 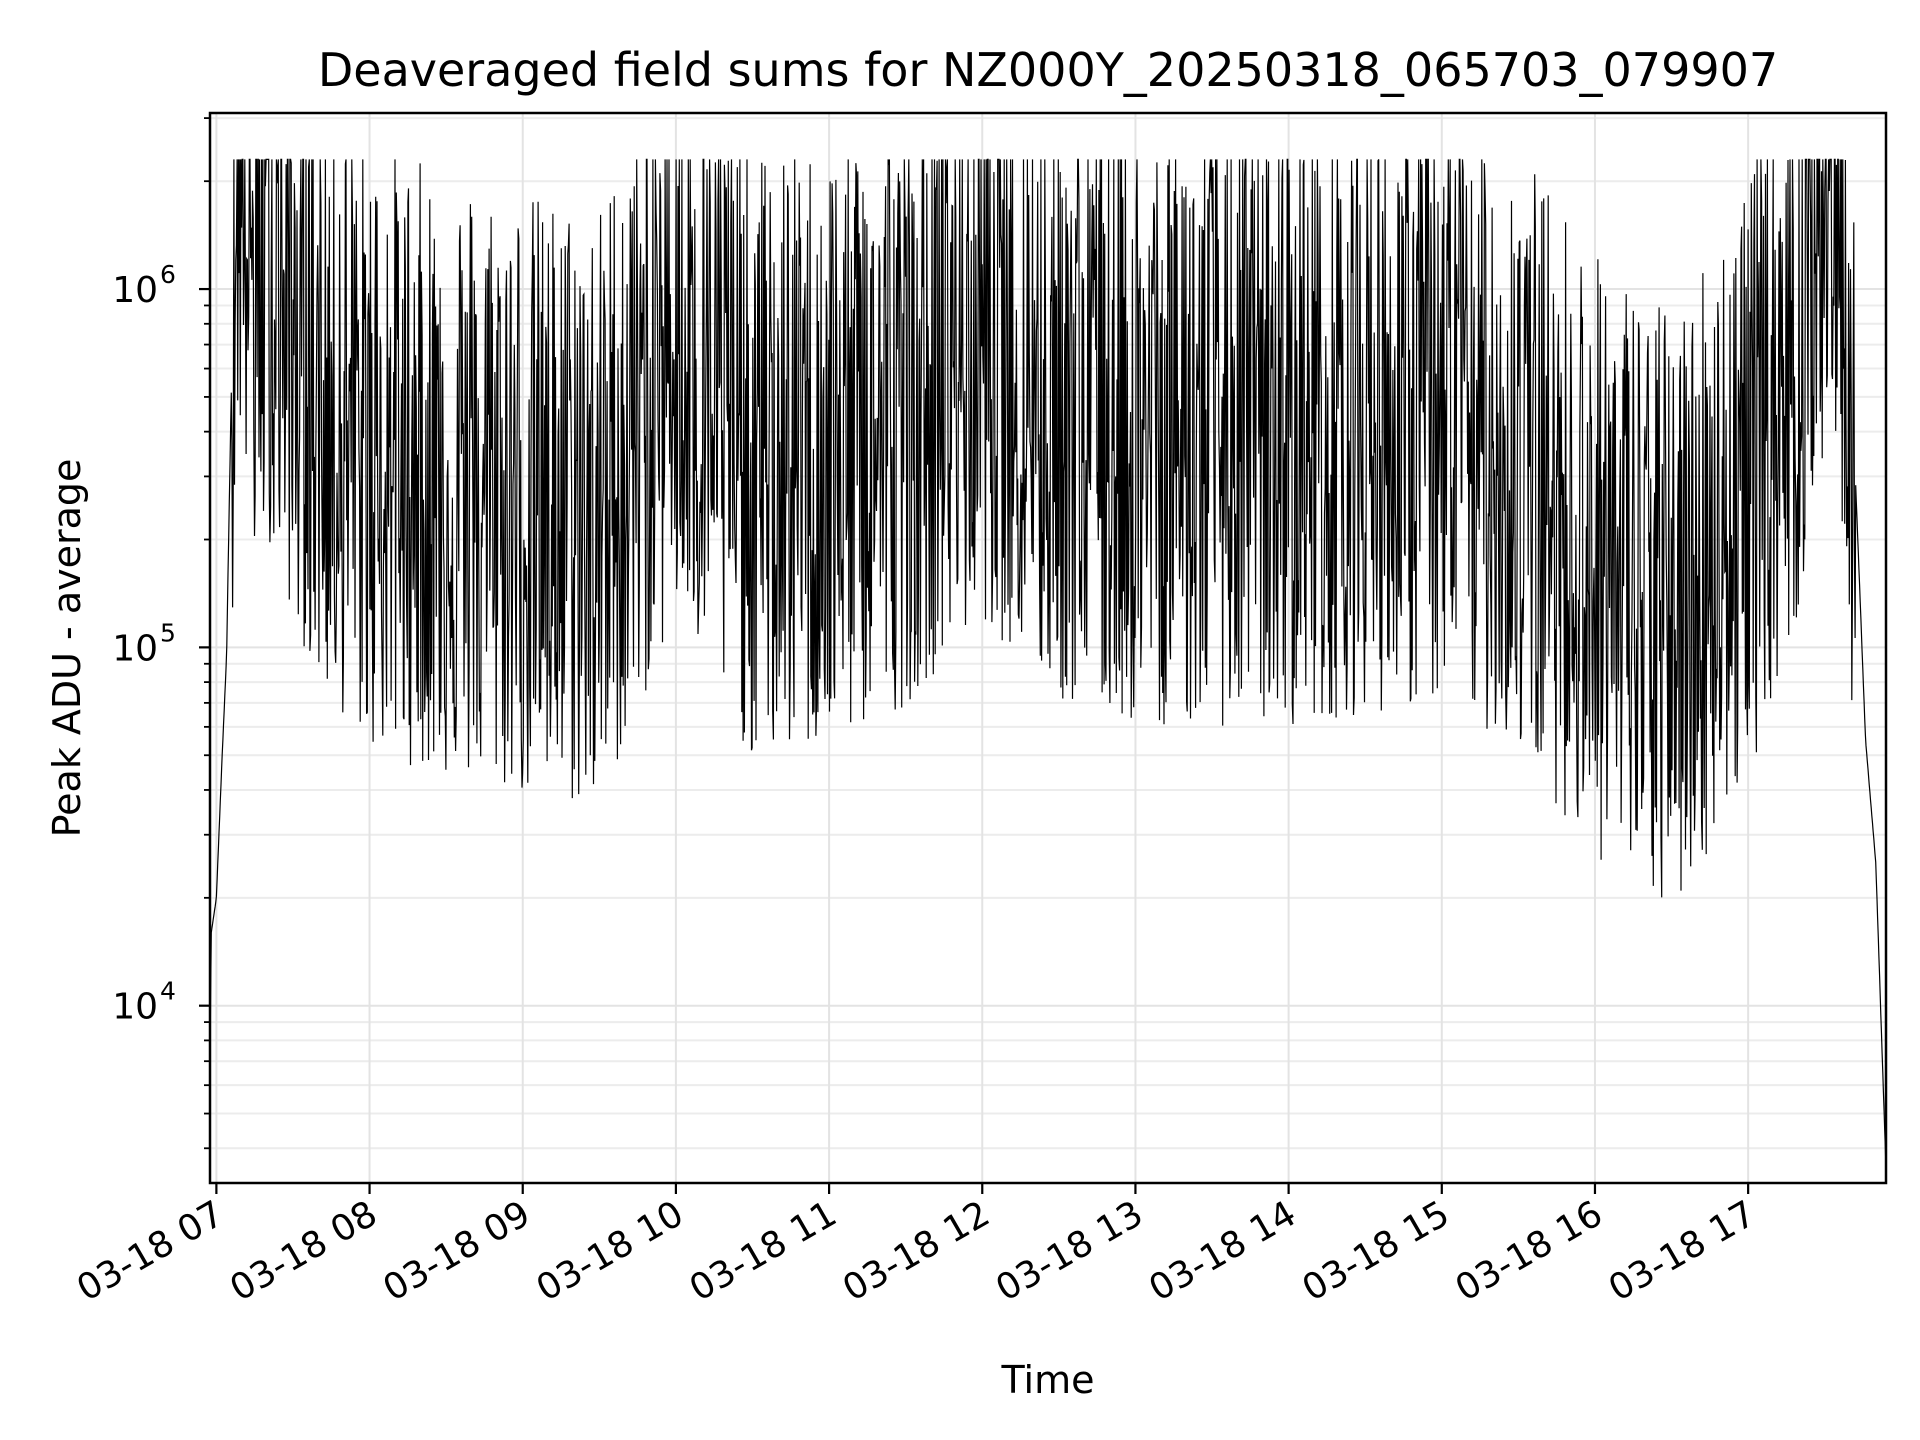 I want to click on x-tick-label: 03-18 15, so click(x=1376, y=1251).